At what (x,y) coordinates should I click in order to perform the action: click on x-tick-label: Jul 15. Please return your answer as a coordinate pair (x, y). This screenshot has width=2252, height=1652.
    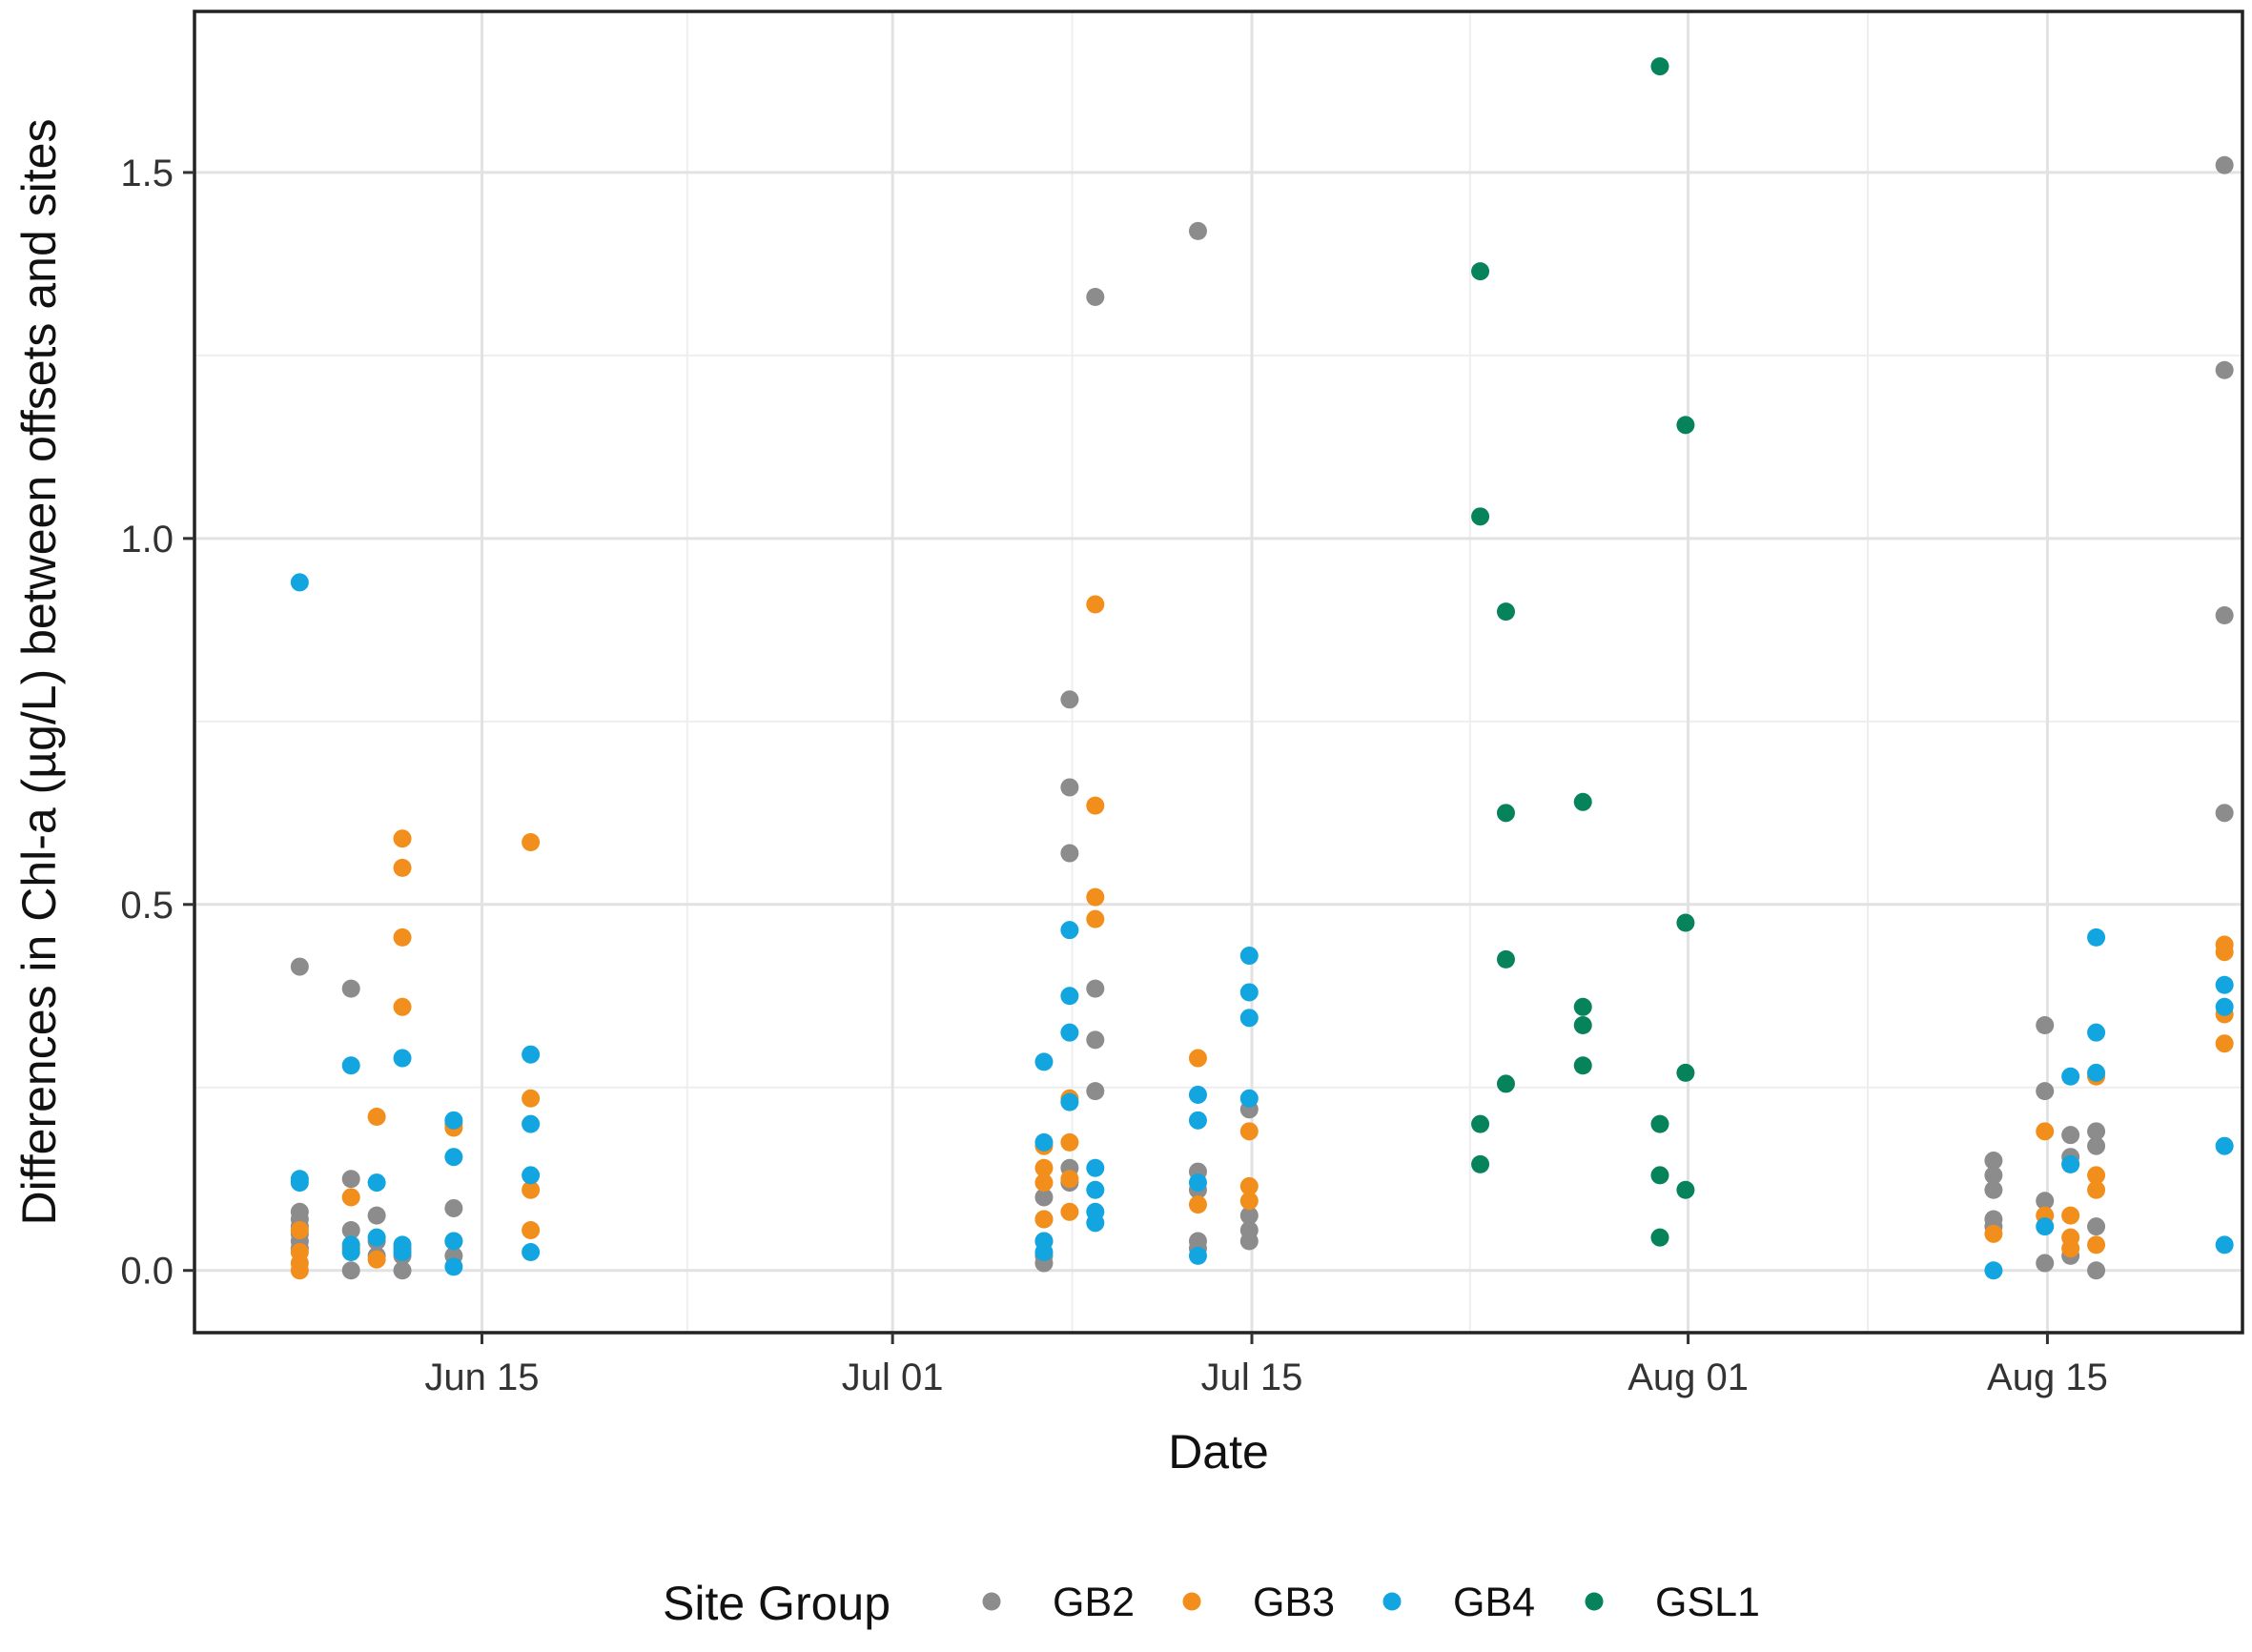
    Looking at the image, I should click on (1252, 1377).